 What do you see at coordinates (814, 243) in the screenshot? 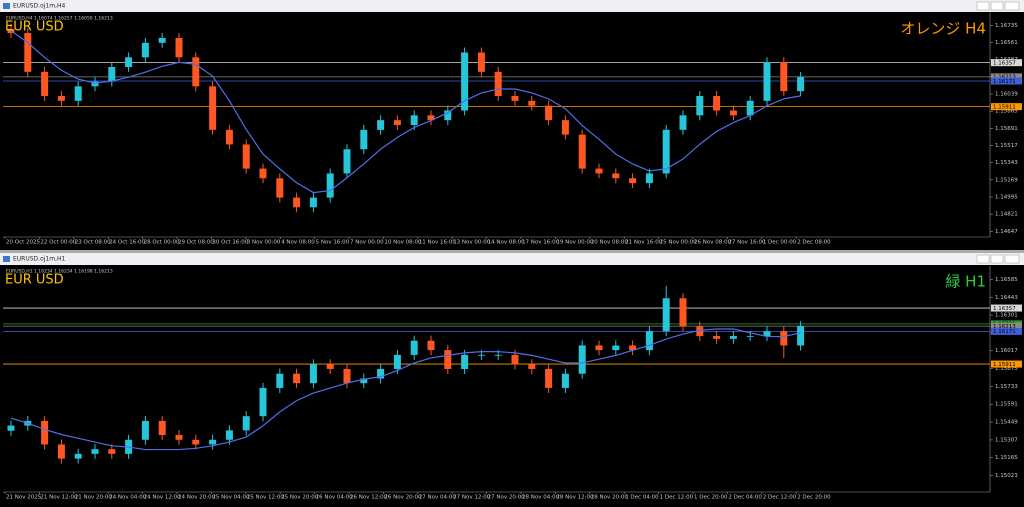
I see `x-tick-label: 2 Dec 08:00` at bounding box center [814, 243].